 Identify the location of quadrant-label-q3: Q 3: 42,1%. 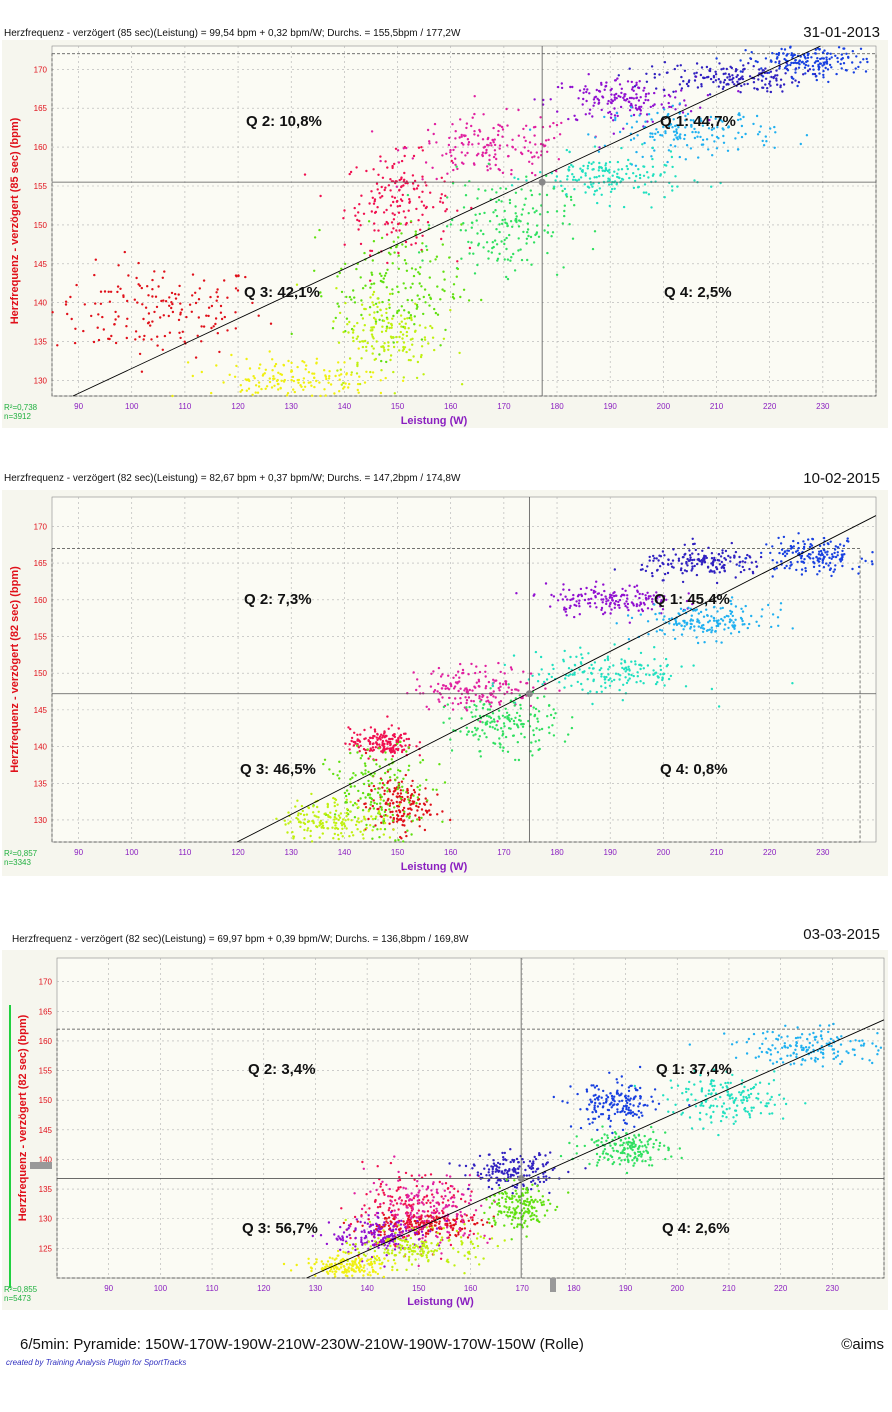
(282, 292).